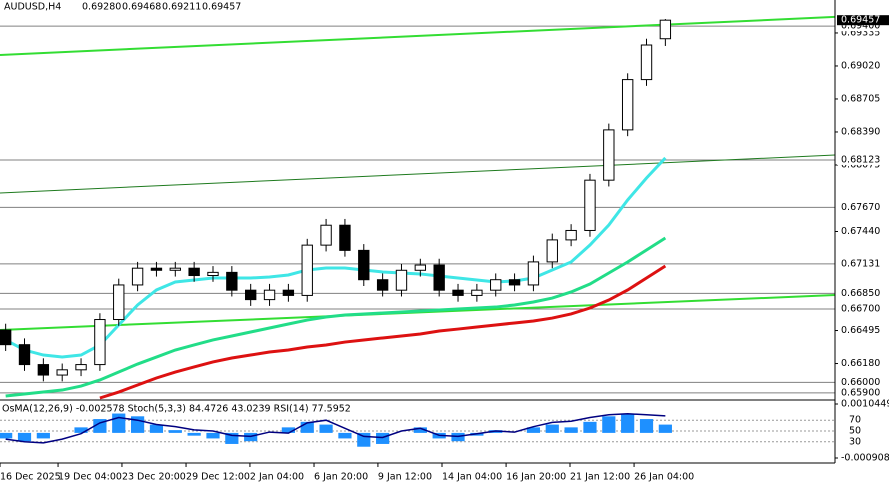  What do you see at coordinates (32, 7) in the screenshot?
I see `symbol-title: AUDUSD,H4` at bounding box center [32, 7].